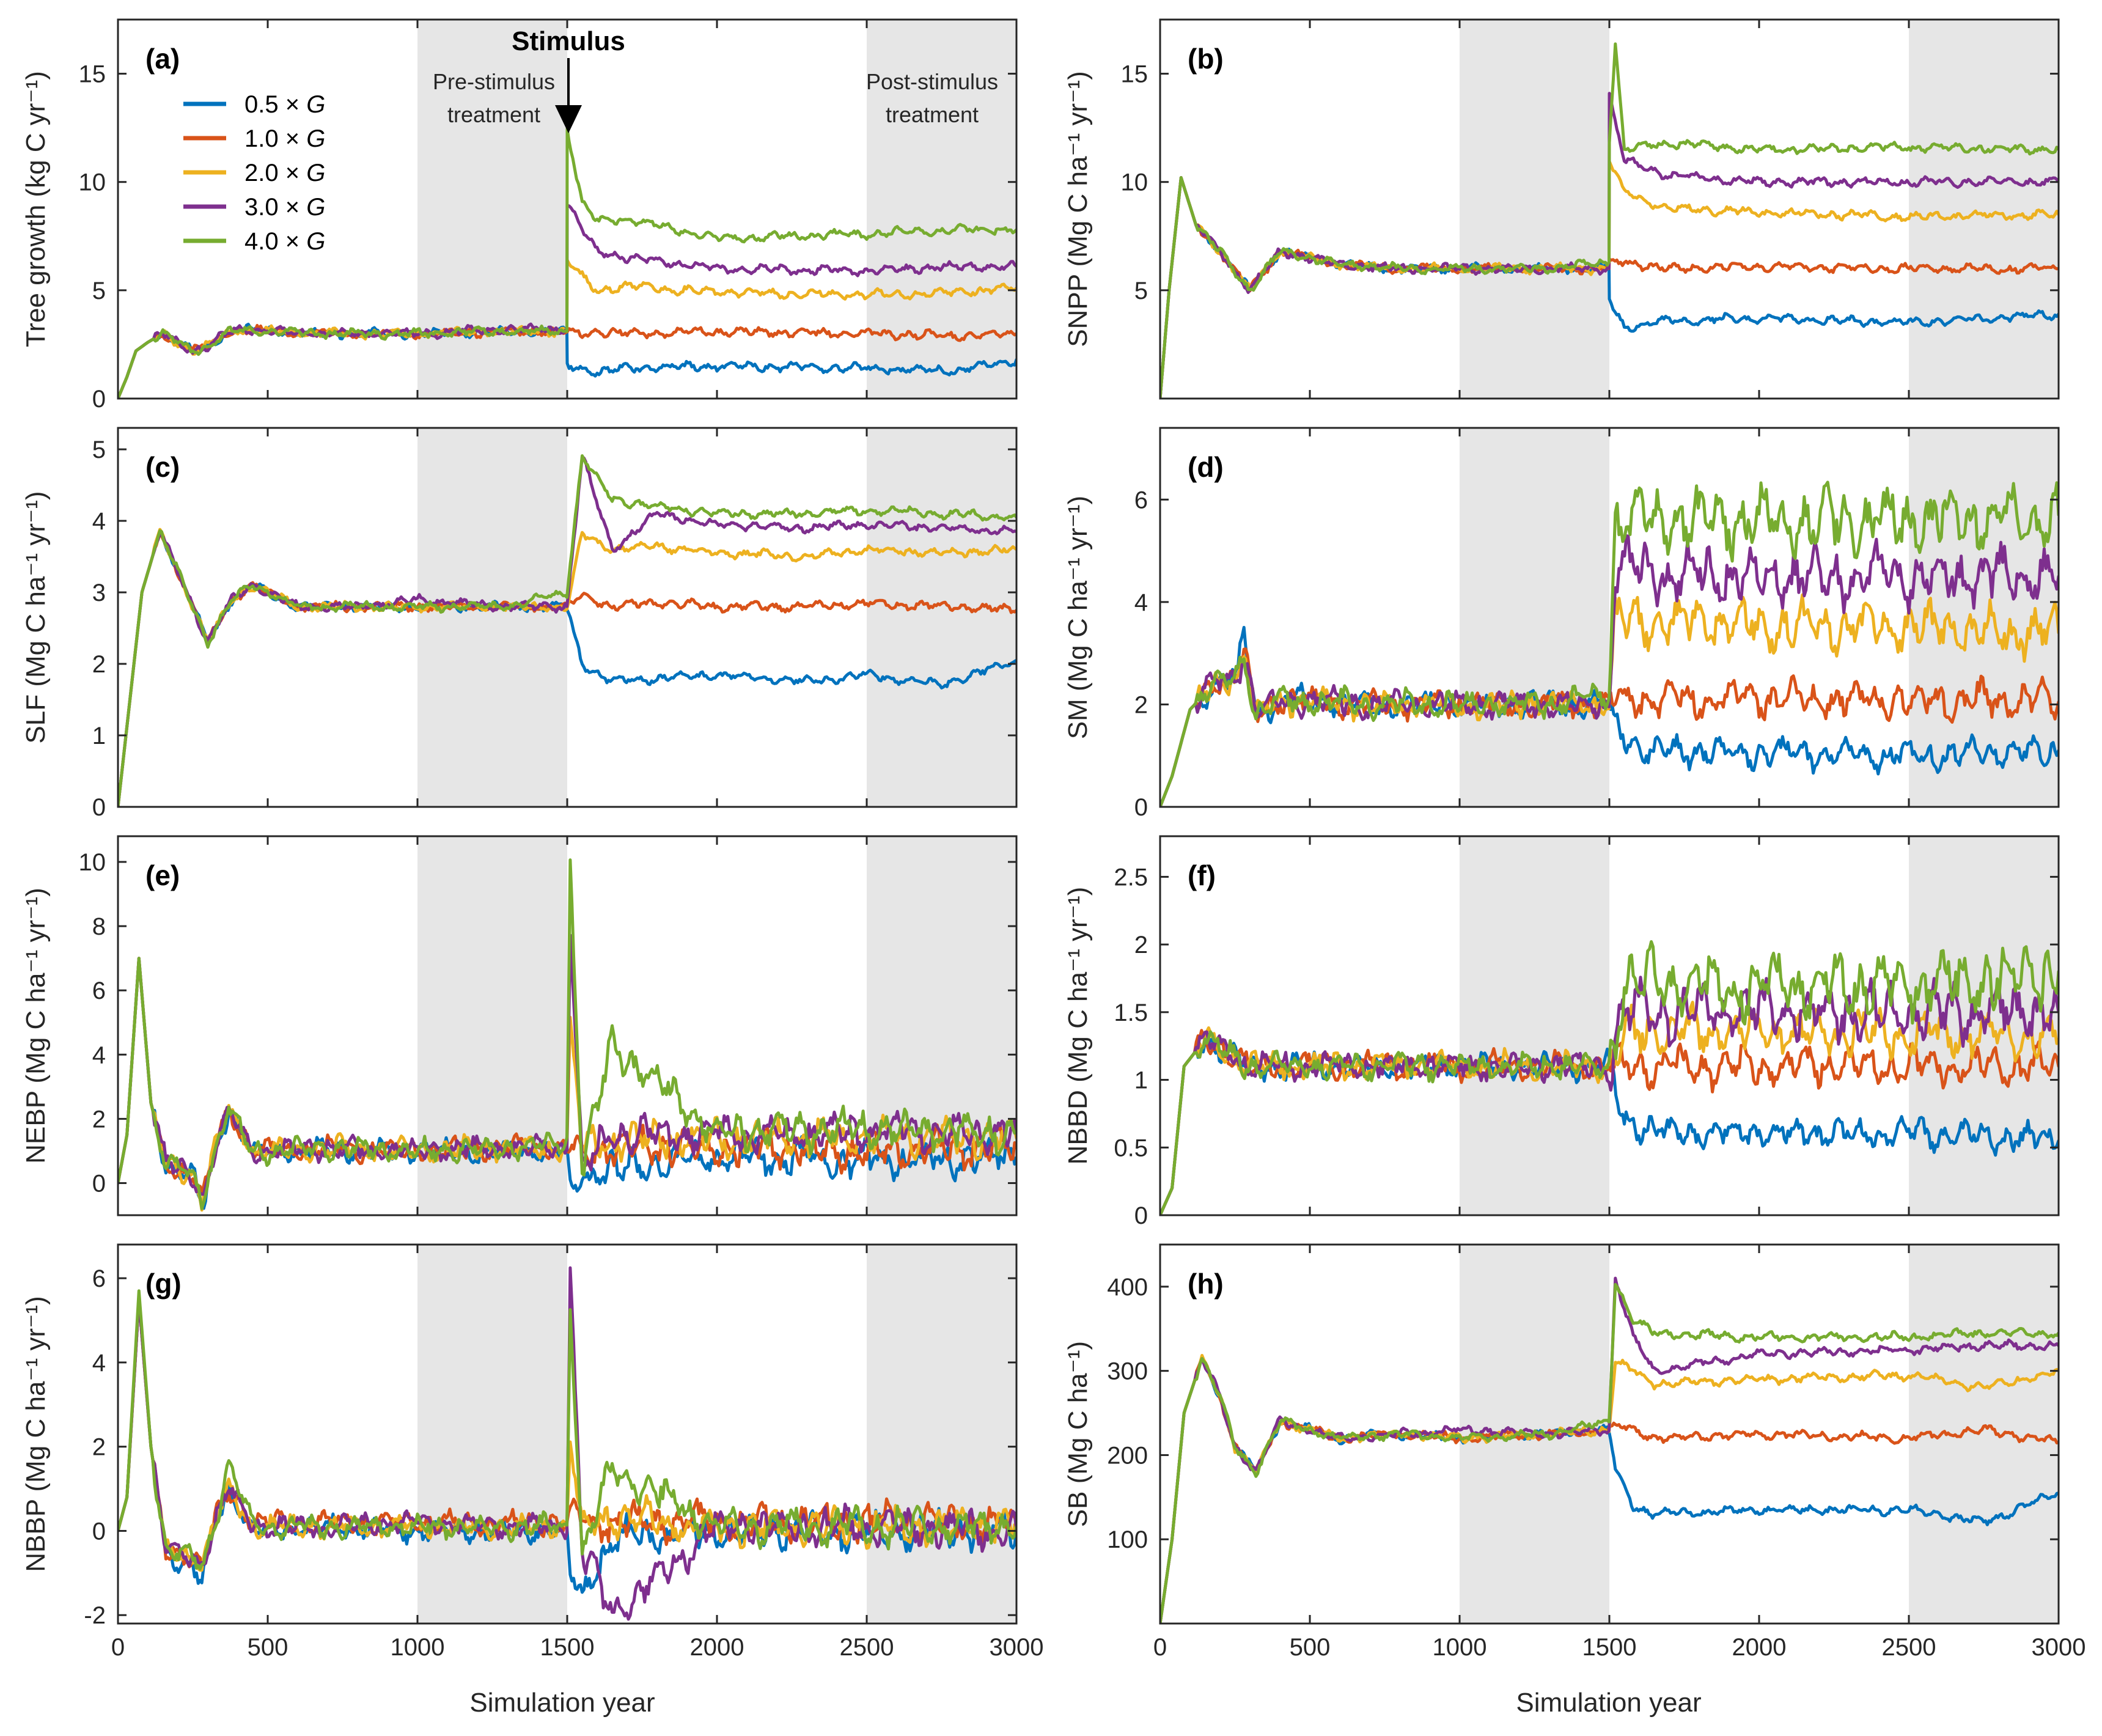 The image size is (2102, 1736). I want to click on x-tick-label: 0, so click(118, 1647).